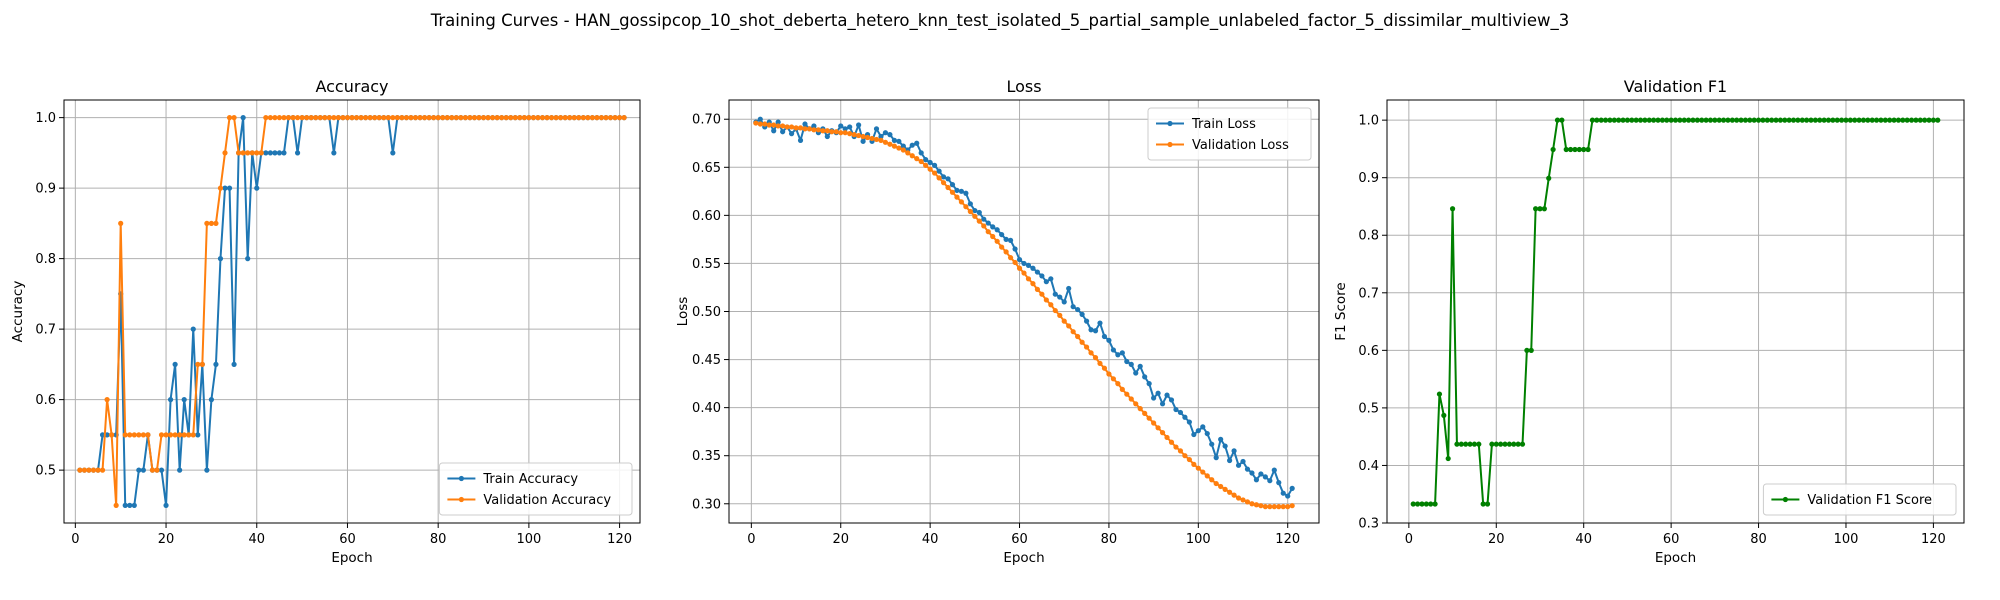  Describe the element at coordinates (1368, 466) in the screenshot. I see `f1-y-tick-label: 0.4` at that location.